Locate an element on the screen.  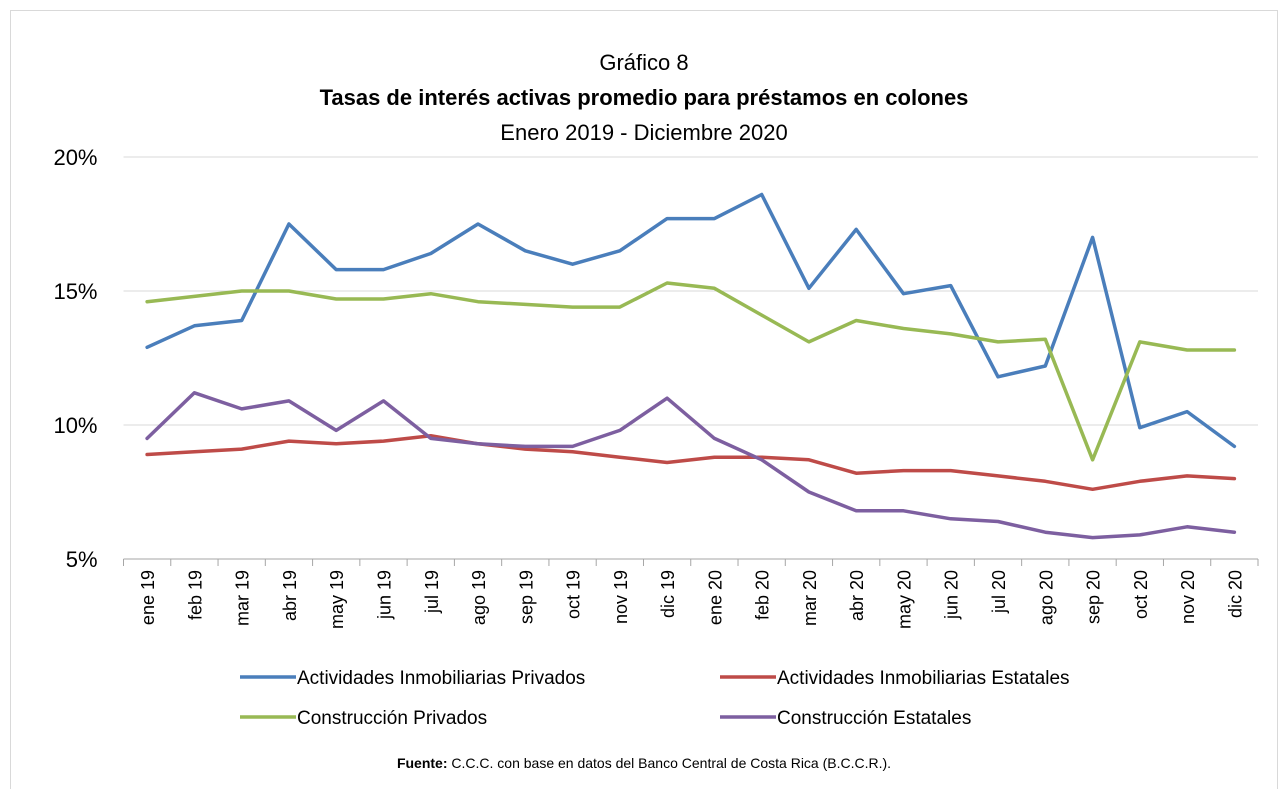
x-tick-label: oct 19 is located at coordinates (574, 594).